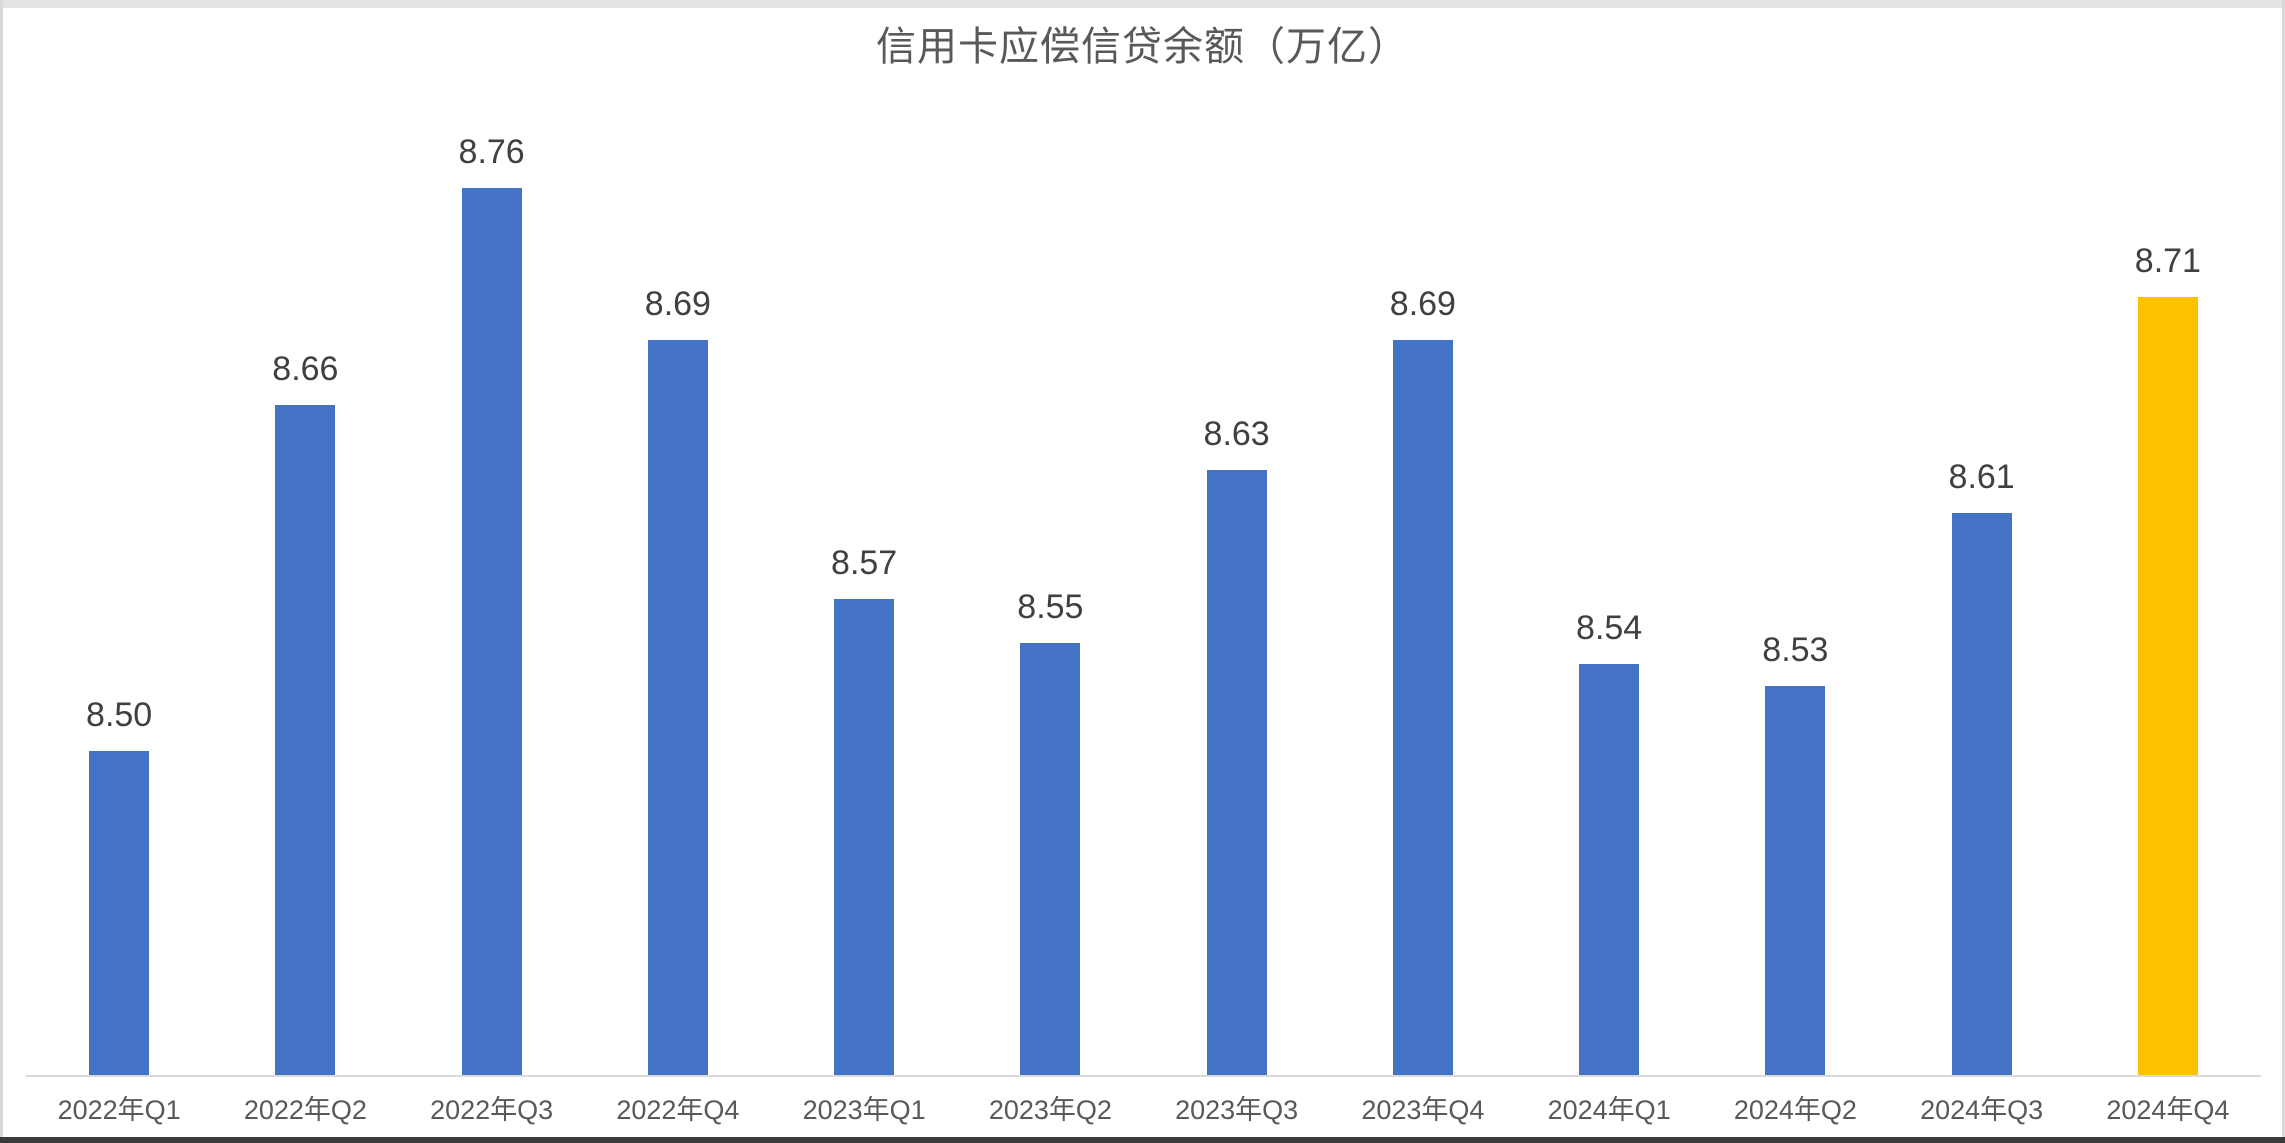  I want to click on x-axis-line, so click(1143, 1076).